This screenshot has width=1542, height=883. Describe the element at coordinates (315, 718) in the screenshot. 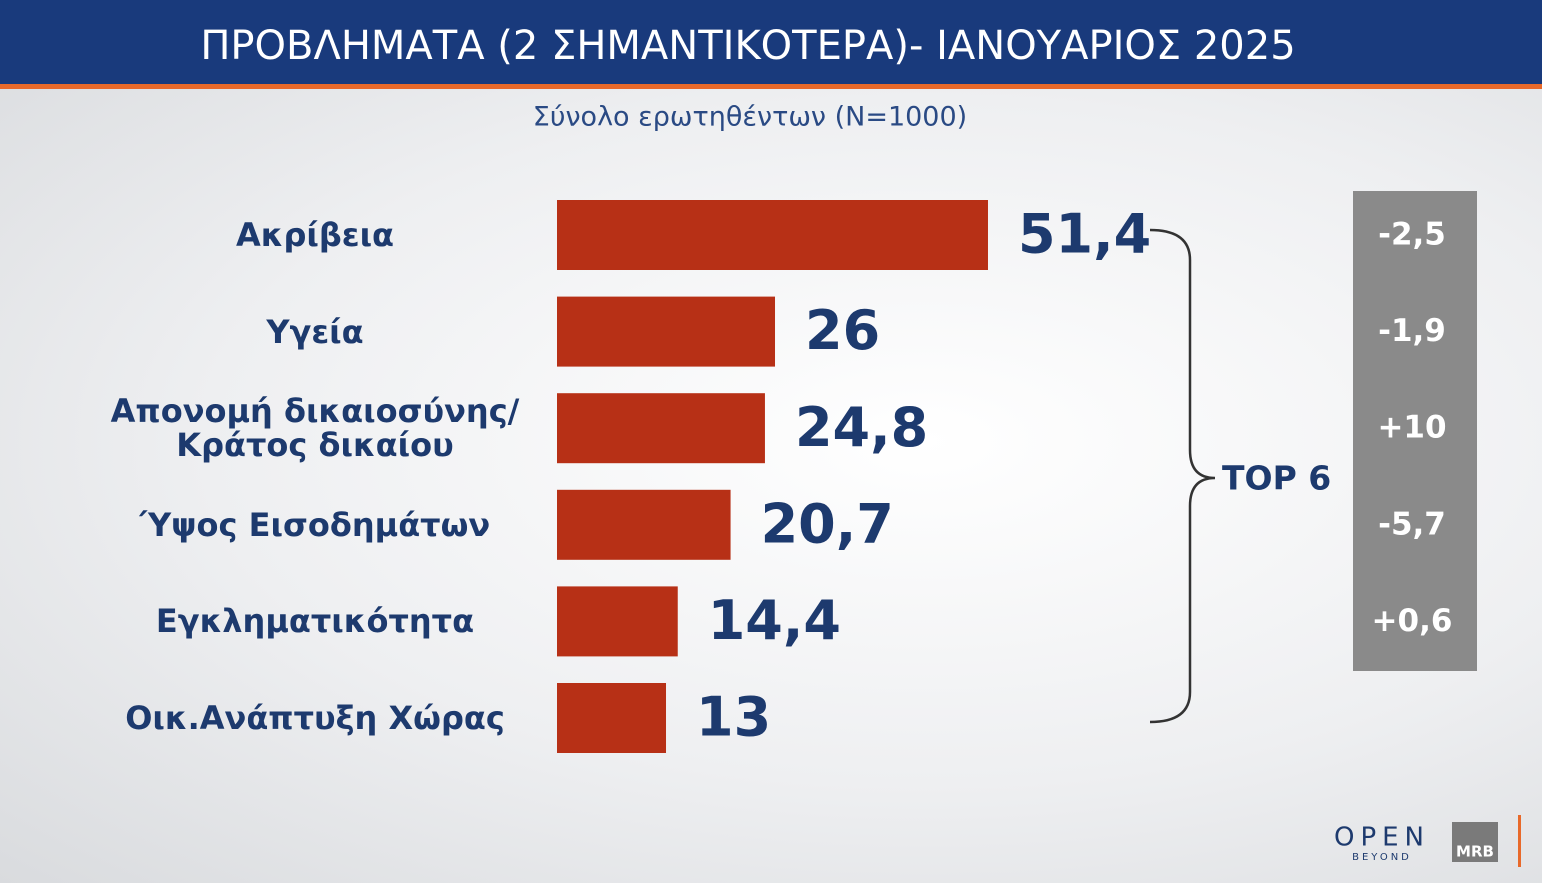

I see `category-label: Οικ.Ανάπτυξη Χώρας` at that location.